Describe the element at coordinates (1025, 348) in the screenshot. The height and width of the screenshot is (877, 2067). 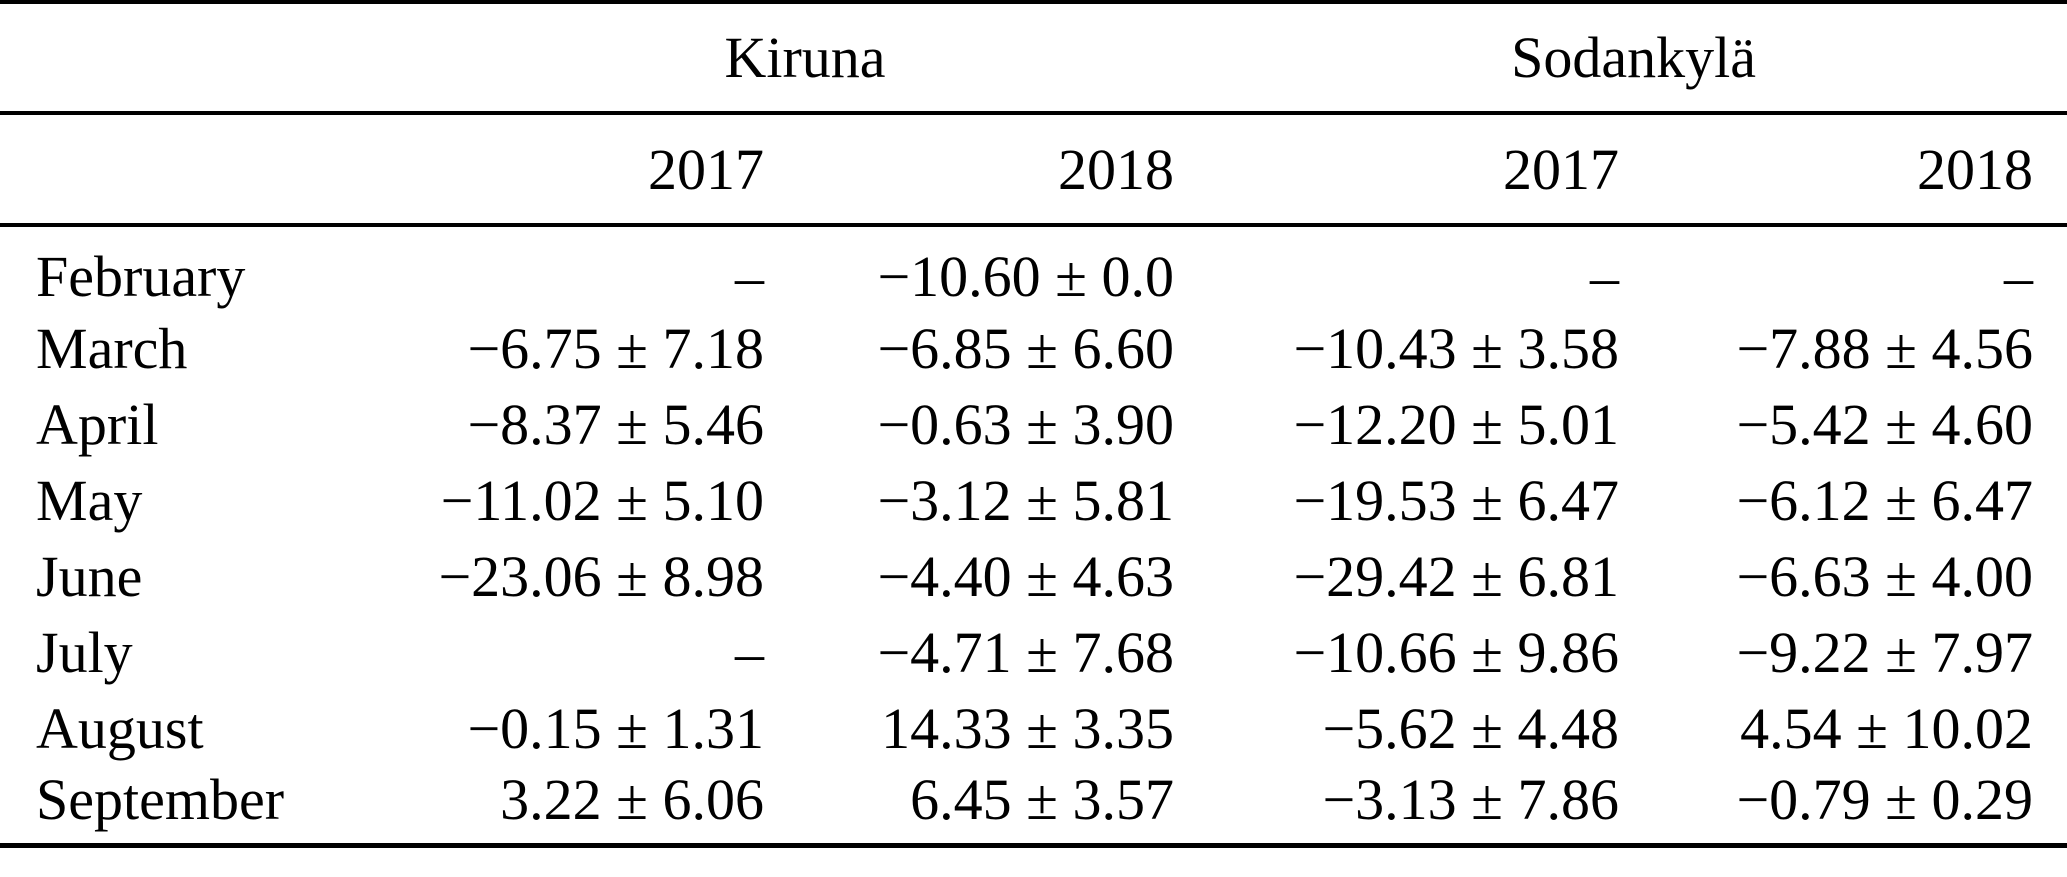
I see `value-cell-kiruna-2018: −6.85 ± 6.60` at that location.